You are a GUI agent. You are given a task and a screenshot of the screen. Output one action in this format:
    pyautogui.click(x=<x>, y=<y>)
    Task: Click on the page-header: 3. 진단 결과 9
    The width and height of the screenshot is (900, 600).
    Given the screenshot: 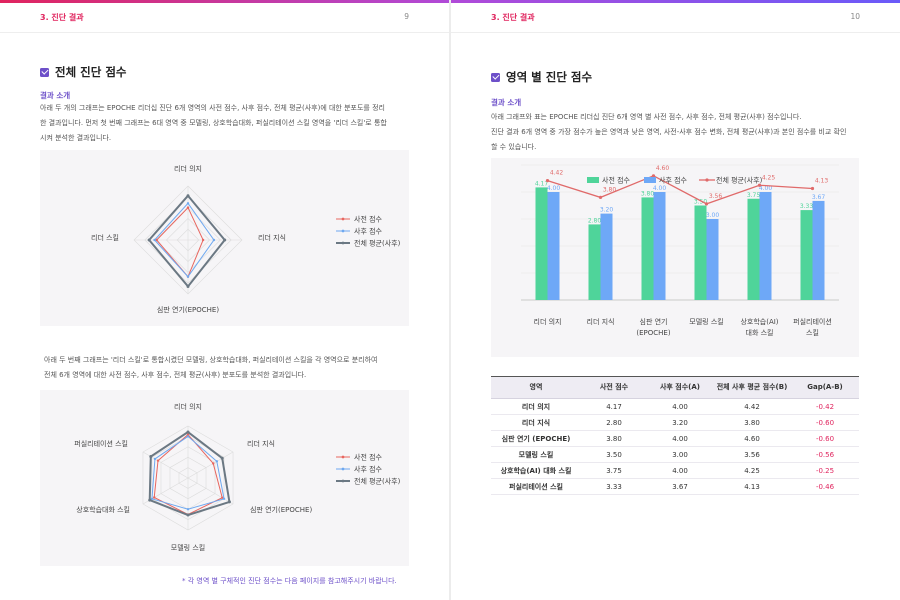 What is the action you would take?
    pyautogui.click(x=224, y=18)
    